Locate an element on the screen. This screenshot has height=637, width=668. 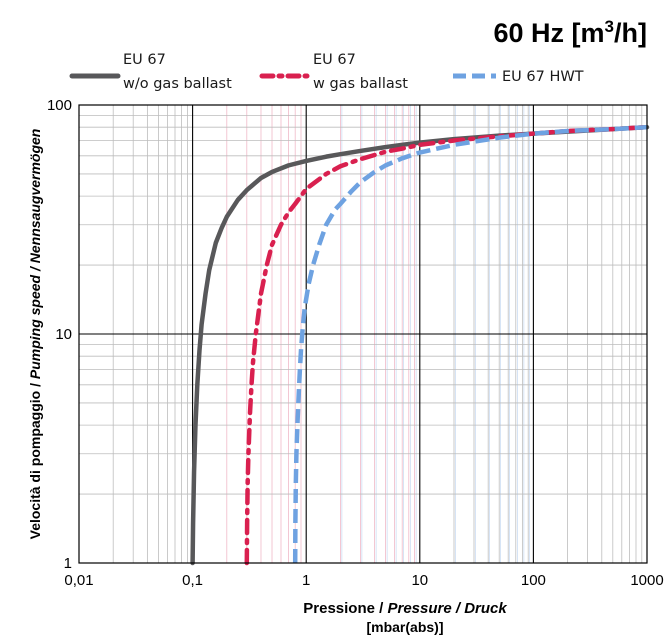
legend-label-series-3: EU 67 HWT is located at coordinates (543, 77).